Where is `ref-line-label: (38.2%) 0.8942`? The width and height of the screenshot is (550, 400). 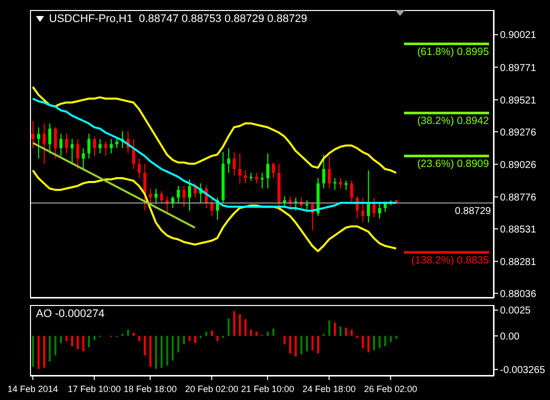
ref-line-label: (38.2%) 0.8942 is located at coordinates (453, 120).